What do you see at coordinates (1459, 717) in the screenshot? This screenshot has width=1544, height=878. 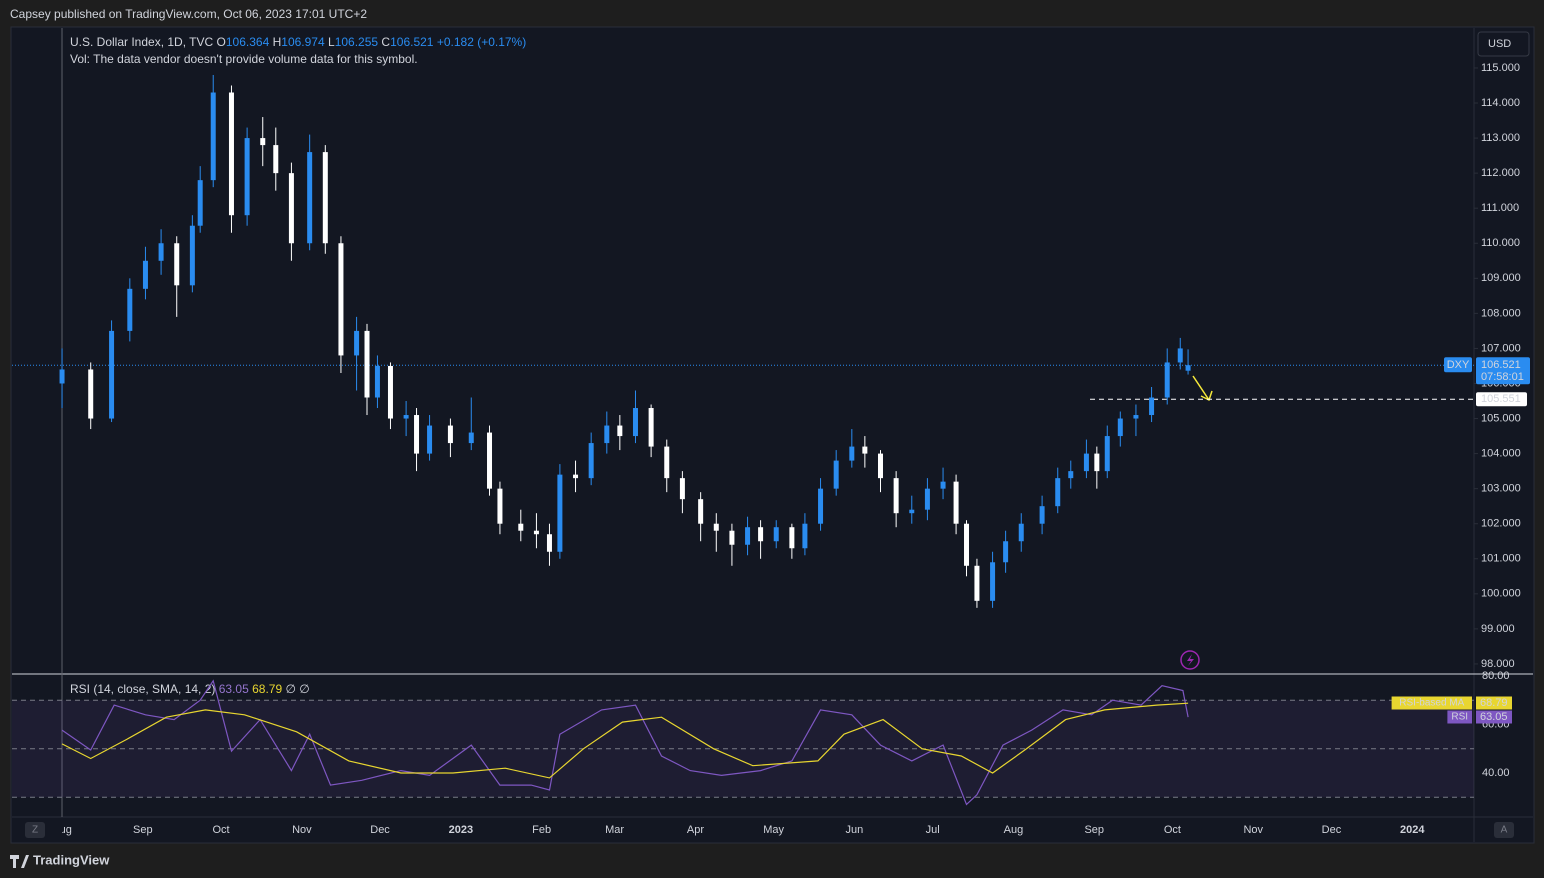 I see `series-name: RSI` at bounding box center [1459, 717].